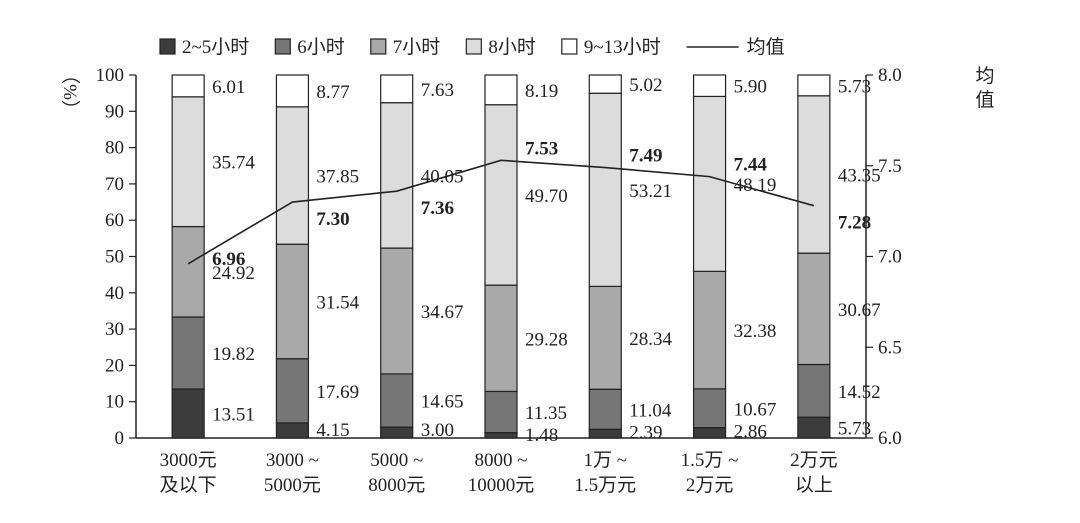 The image size is (1080, 523). Describe the element at coordinates (337, 392) in the screenshot. I see `segment-value-label: 17.69` at that location.